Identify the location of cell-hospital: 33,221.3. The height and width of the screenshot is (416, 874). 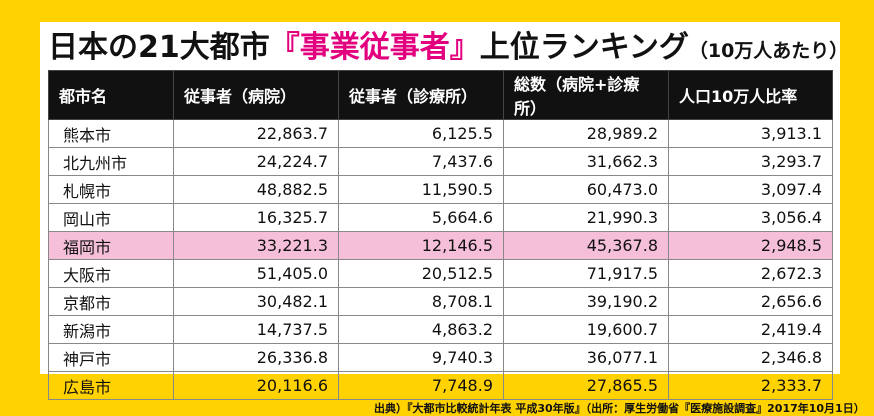
(256, 245).